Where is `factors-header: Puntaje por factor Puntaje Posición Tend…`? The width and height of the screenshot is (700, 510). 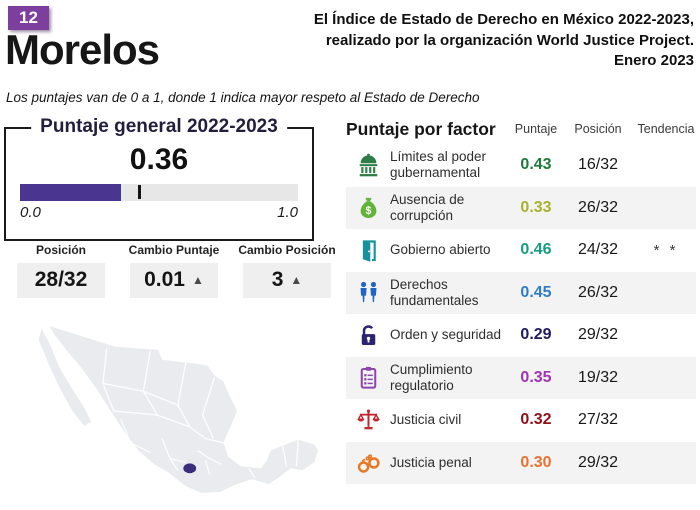 factors-header: Puntaje por factor Puntaje Posición Tend… is located at coordinates (521, 129).